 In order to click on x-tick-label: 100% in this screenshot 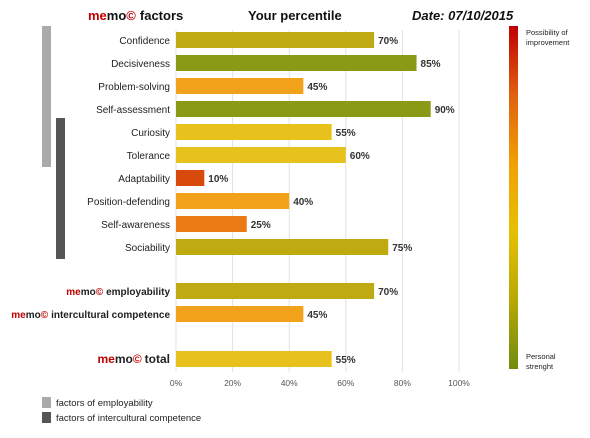, I will do `click(459, 383)`.